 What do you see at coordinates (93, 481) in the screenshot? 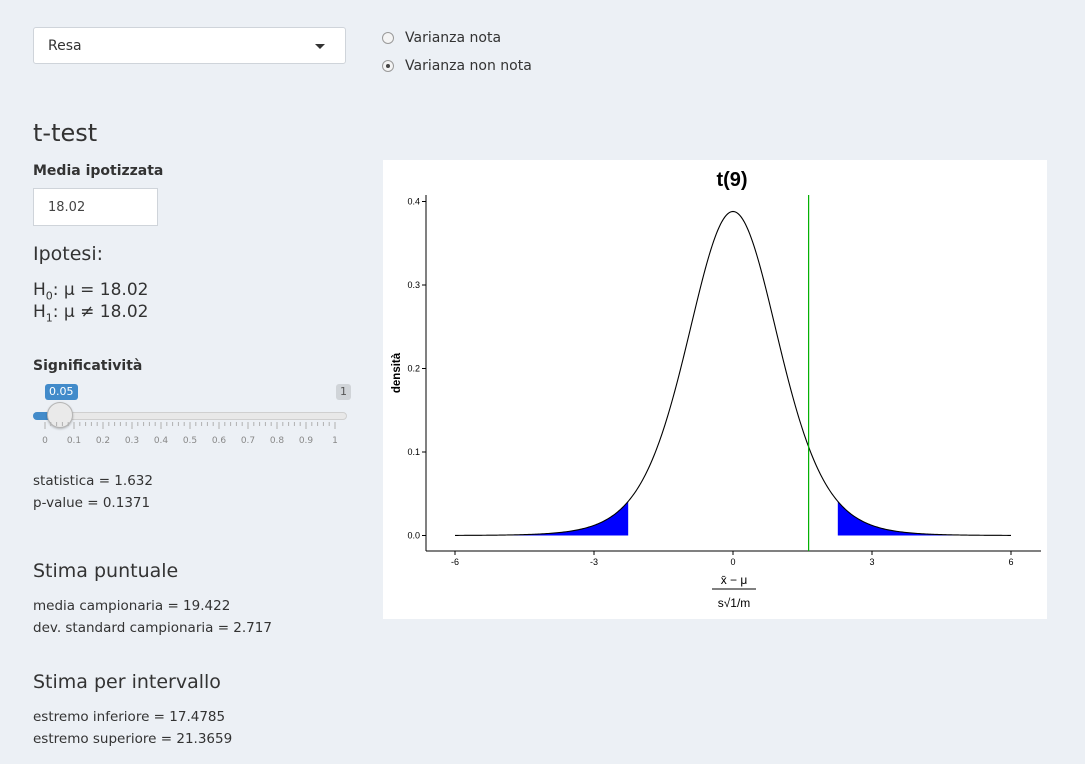
I see `statistic-text: statistica = 1.632` at bounding box center [93, 481].